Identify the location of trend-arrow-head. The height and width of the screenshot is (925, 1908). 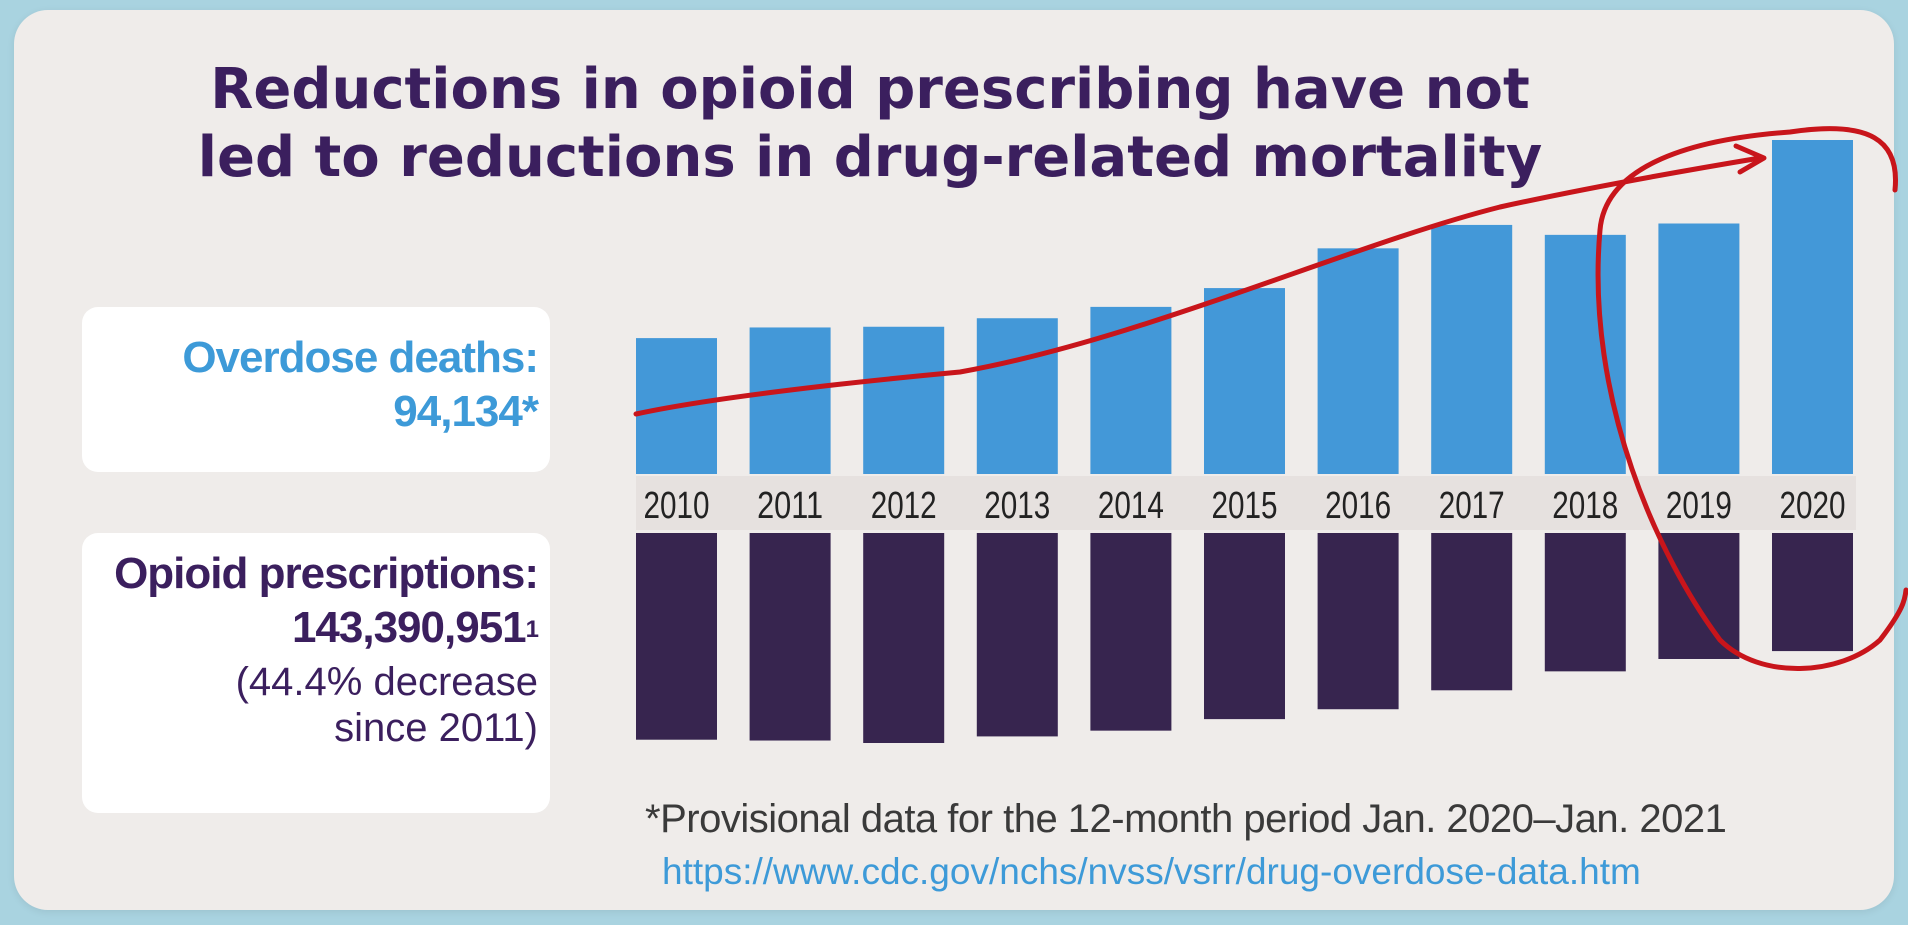
(1750, 159).